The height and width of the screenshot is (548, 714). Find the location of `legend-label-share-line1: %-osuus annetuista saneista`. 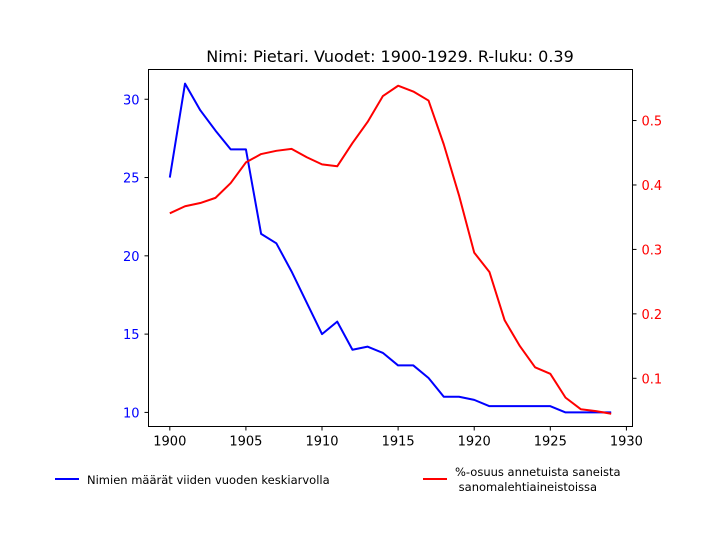

legend-label-share-line1: %-osuus annetuista saneista is located at coordinates (538, 472).